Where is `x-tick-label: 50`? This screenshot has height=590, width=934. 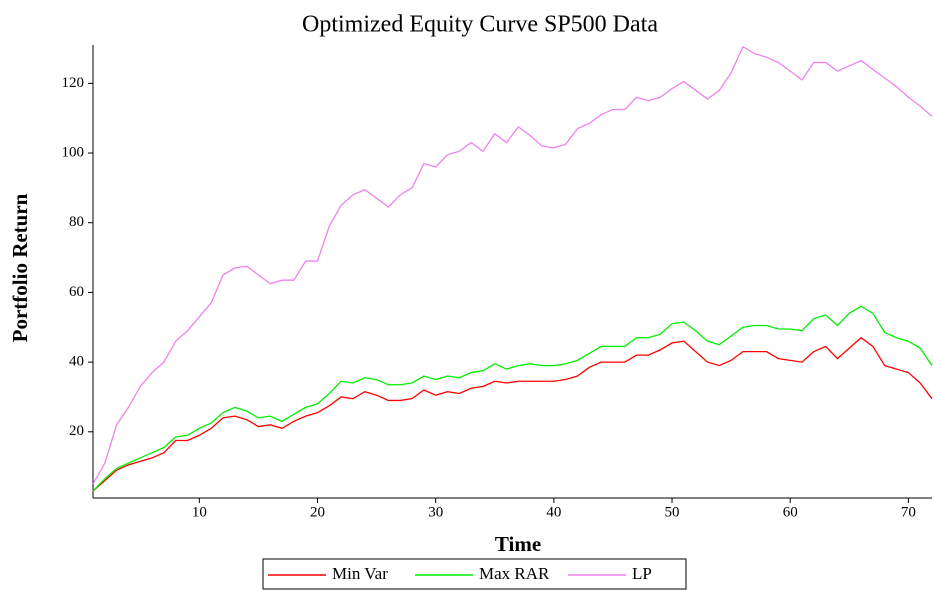 x-tick-label: 50 is located at coordinates (672, 512).